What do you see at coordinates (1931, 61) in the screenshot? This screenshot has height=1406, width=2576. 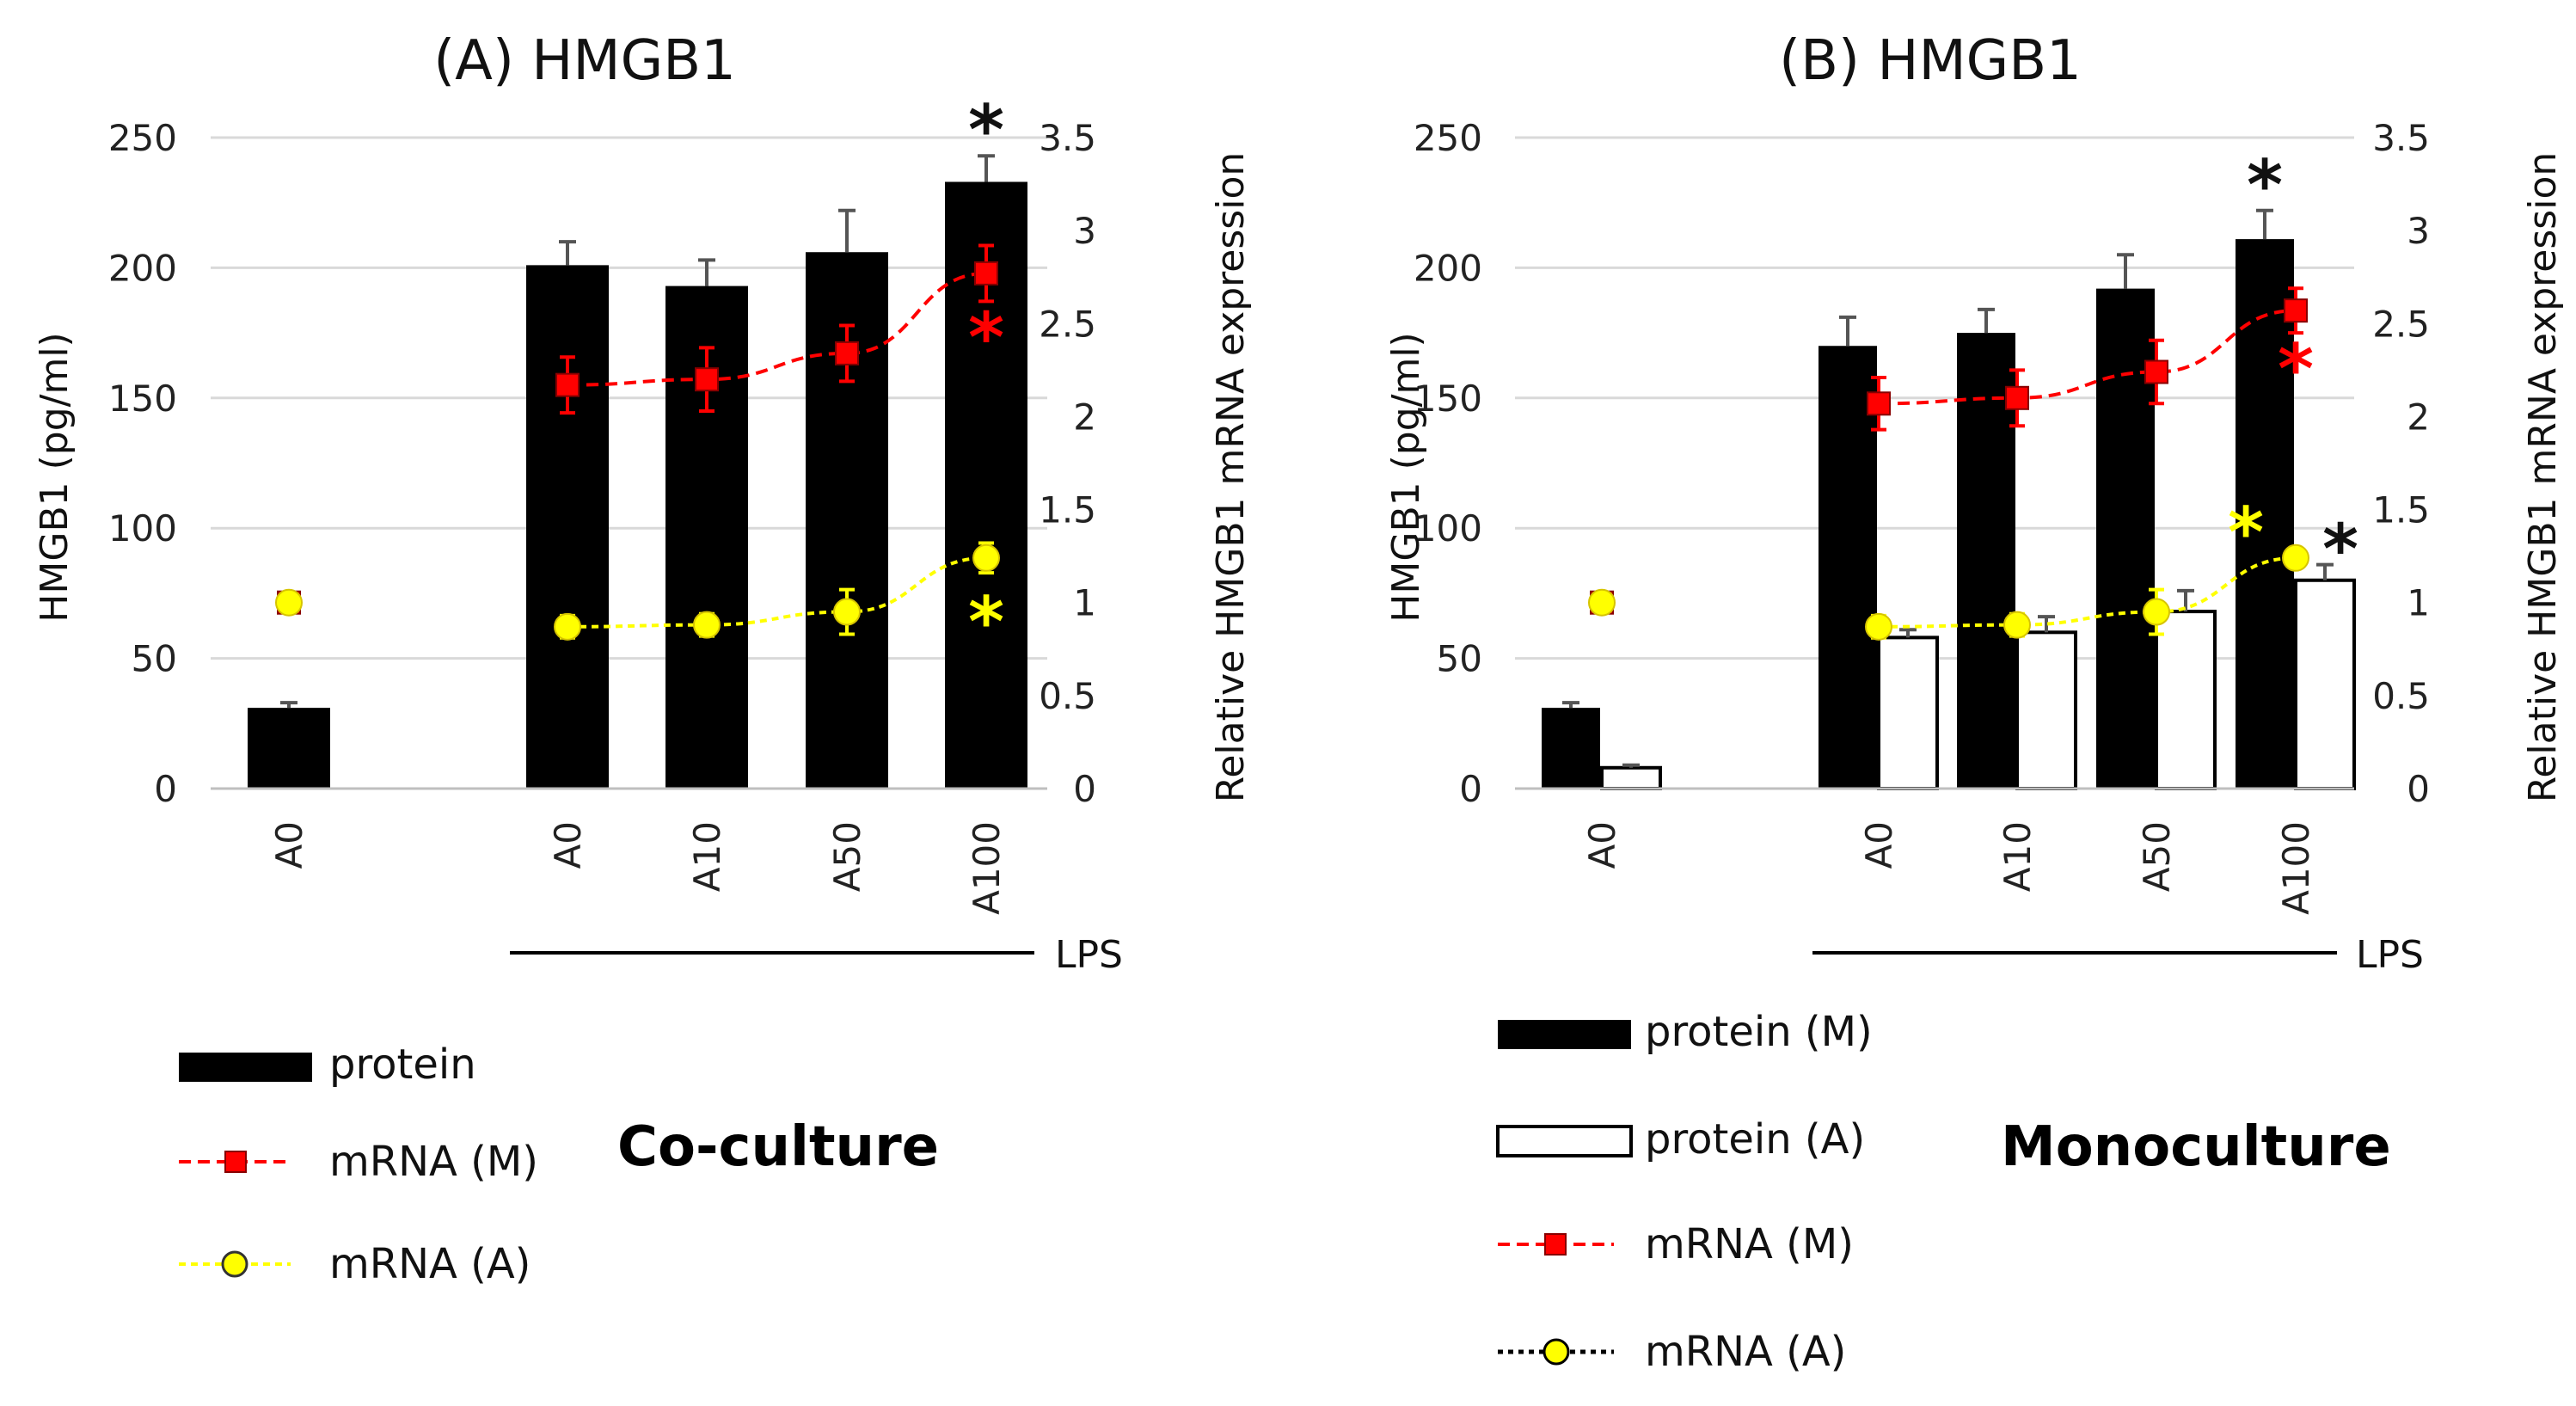 I see `panel-b-title: (B) HMGB1` at bounding box center [1931, 61].